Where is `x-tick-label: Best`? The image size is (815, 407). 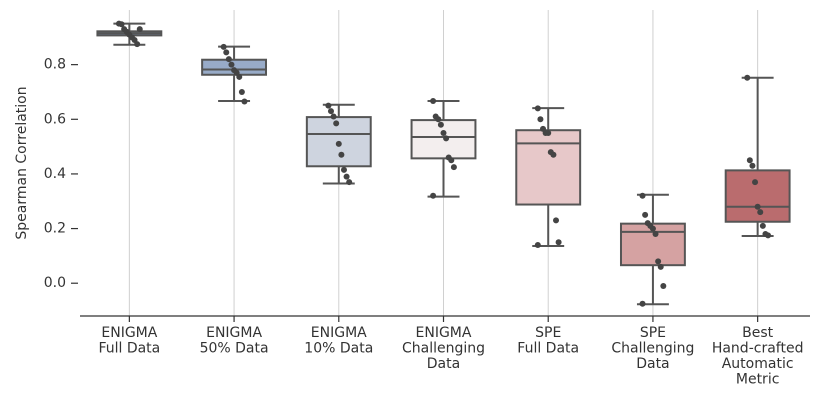
x-tick-label: Best is located at coordinates (758, 333).